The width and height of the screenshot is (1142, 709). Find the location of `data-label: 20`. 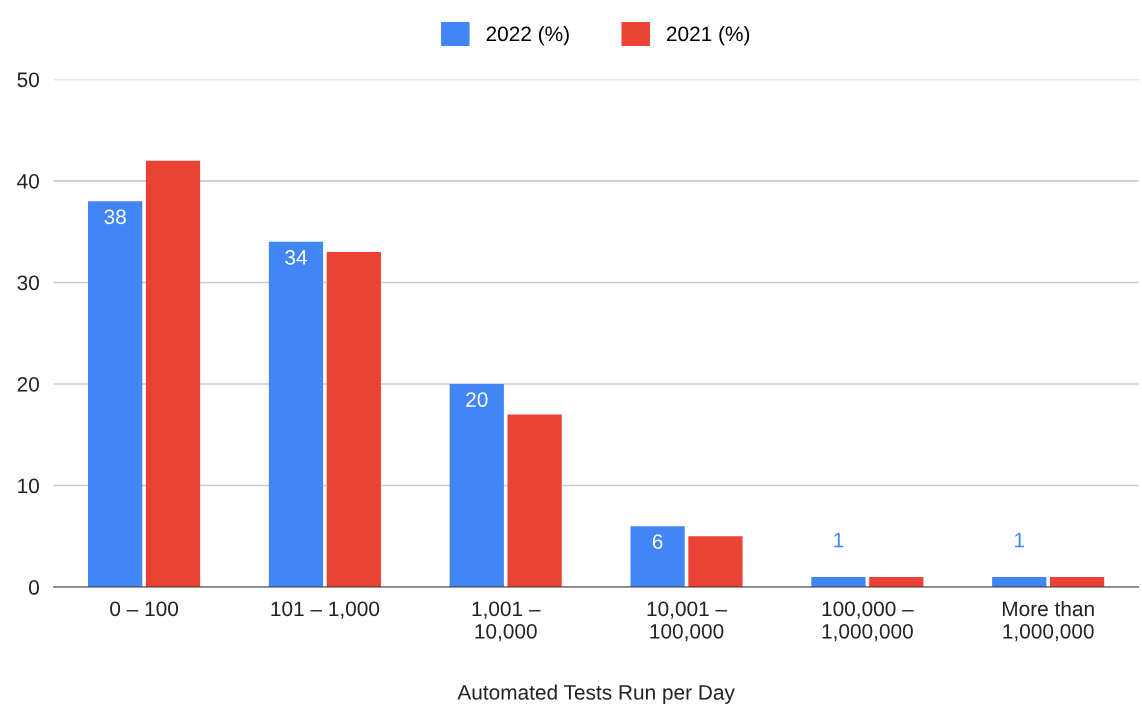

data-label: 20 is located at coordinates (477, 399).